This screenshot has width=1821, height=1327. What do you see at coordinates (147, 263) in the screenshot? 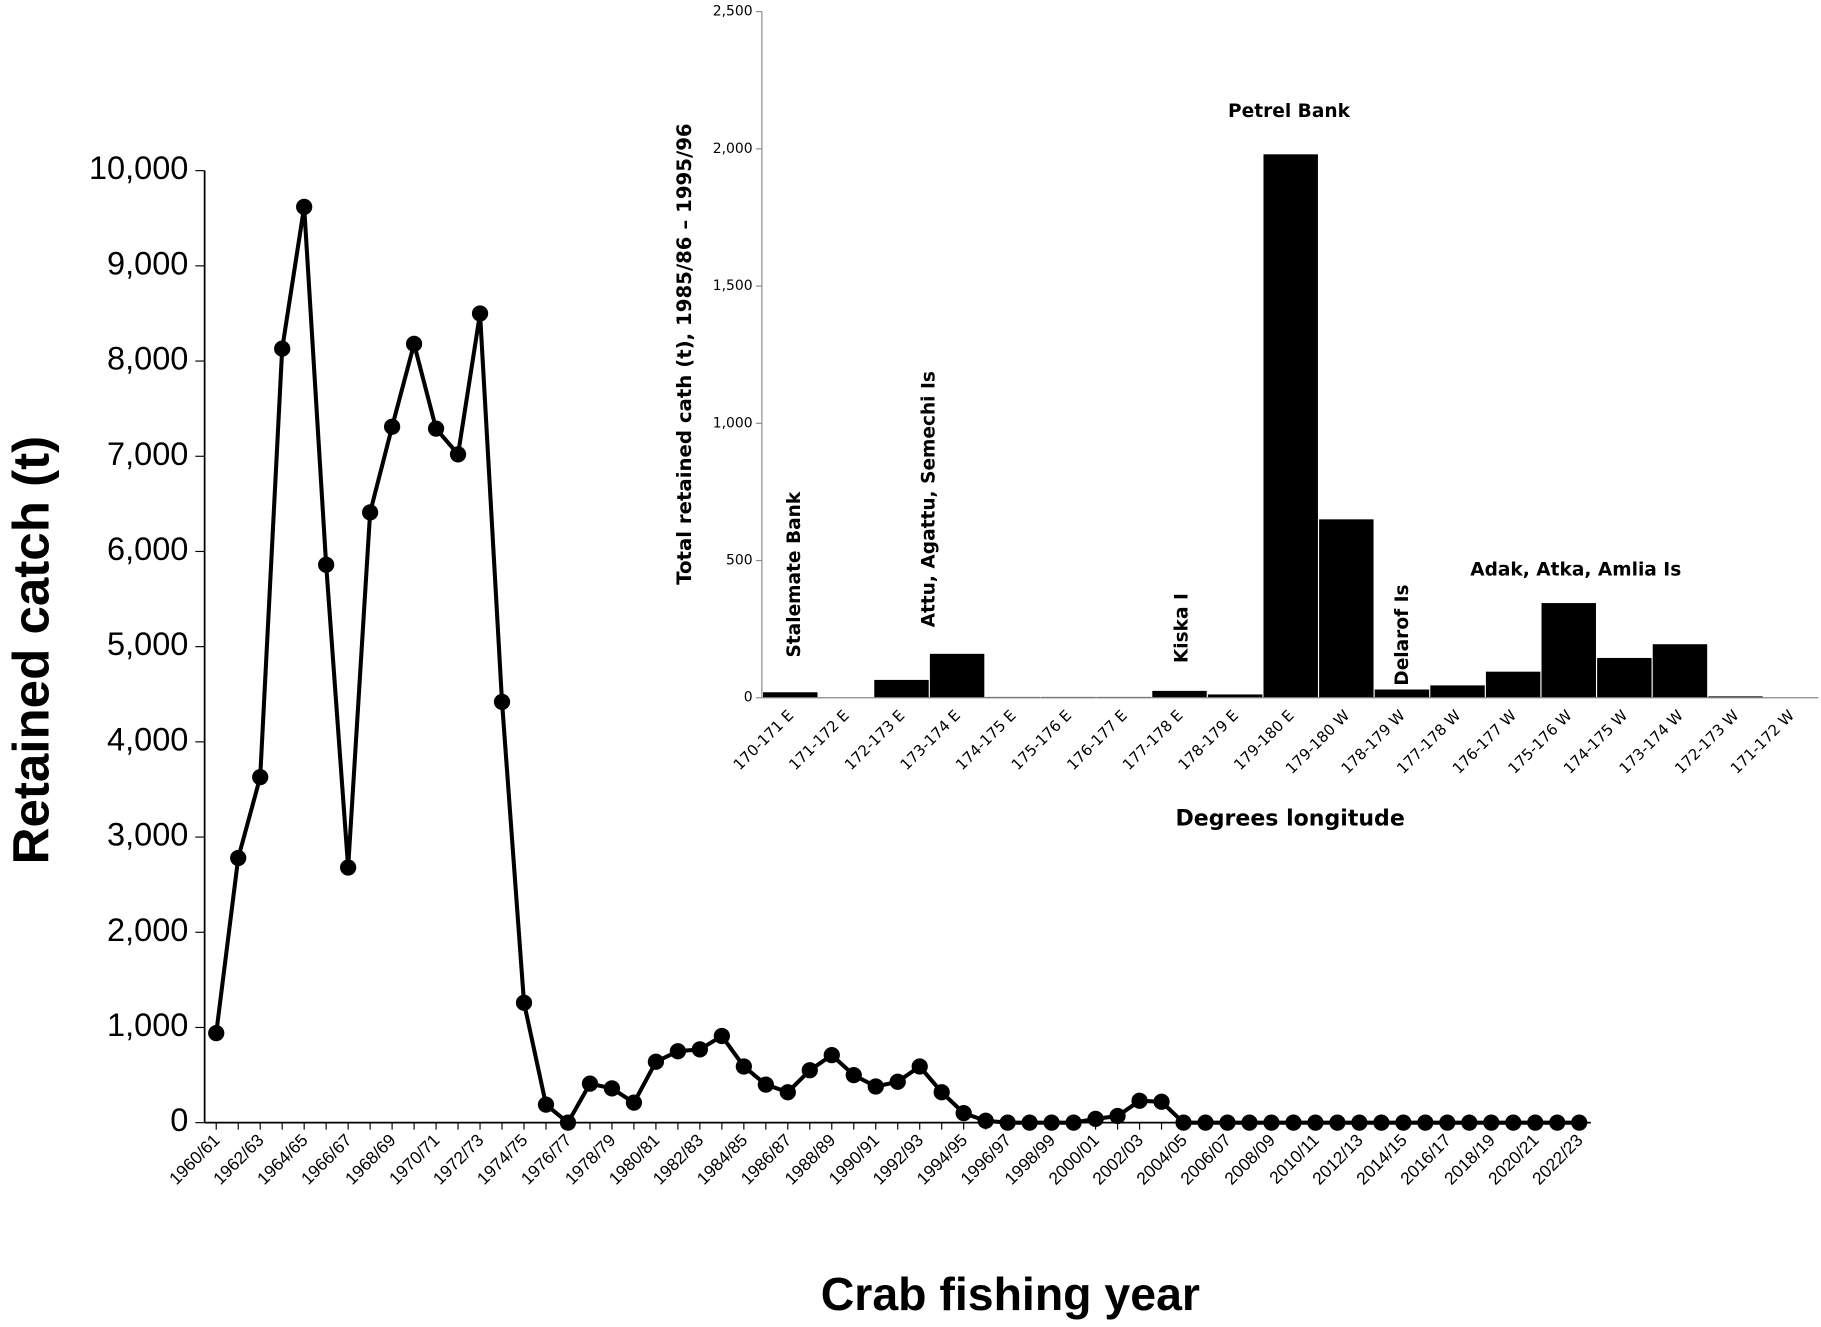
I see `y-tick-label: 9,000` at bounding box center [147, 263].